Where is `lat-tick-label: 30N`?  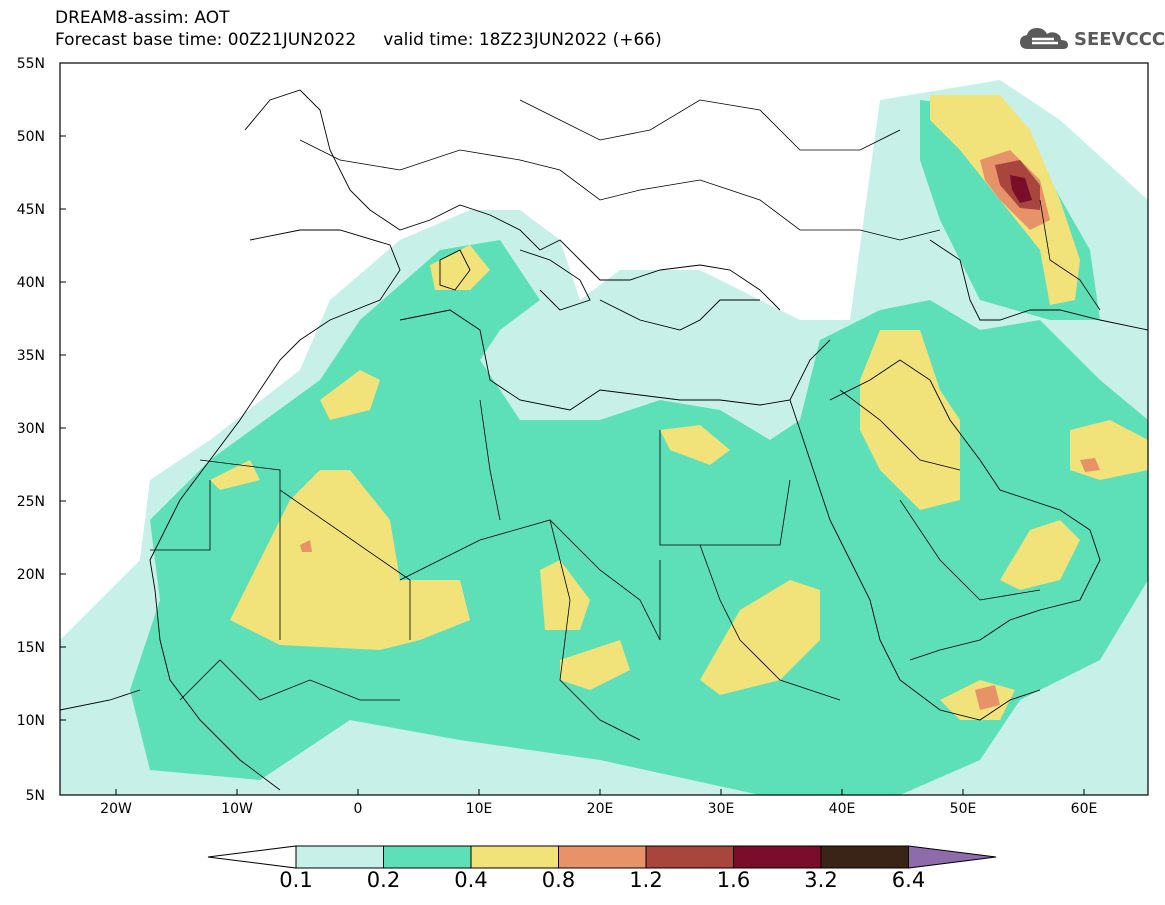
lat-tick-label: 30N is located at coordinates (31, 429).